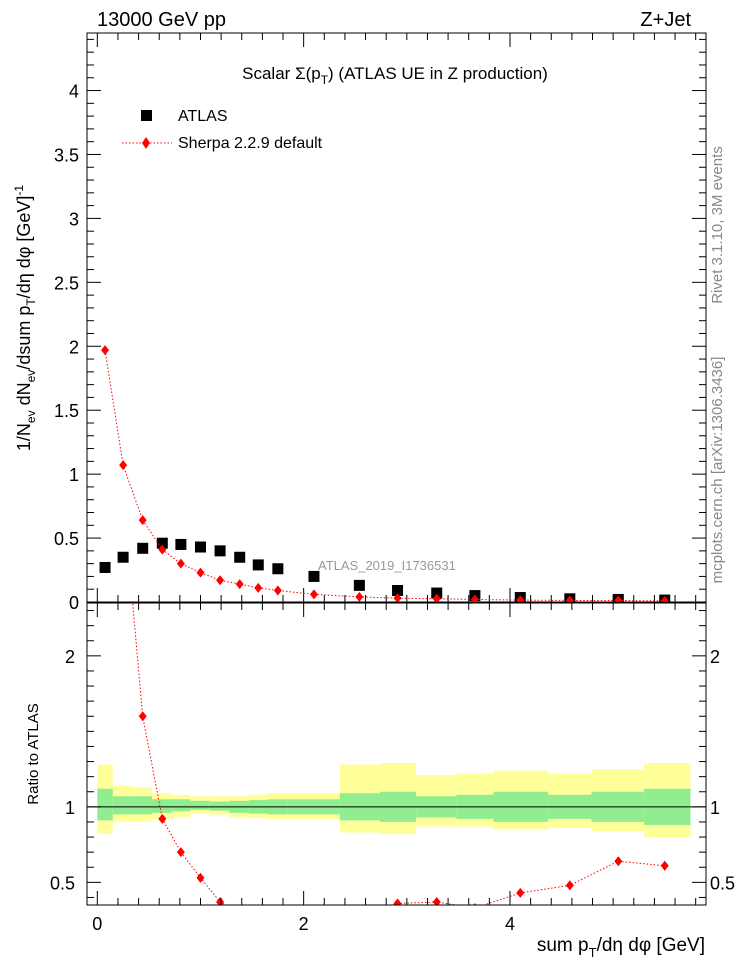  Describe the element at coordinates (651, 945) in the screenshot. I see `xlabel-b: /dη dφ [GeV]` at that location.